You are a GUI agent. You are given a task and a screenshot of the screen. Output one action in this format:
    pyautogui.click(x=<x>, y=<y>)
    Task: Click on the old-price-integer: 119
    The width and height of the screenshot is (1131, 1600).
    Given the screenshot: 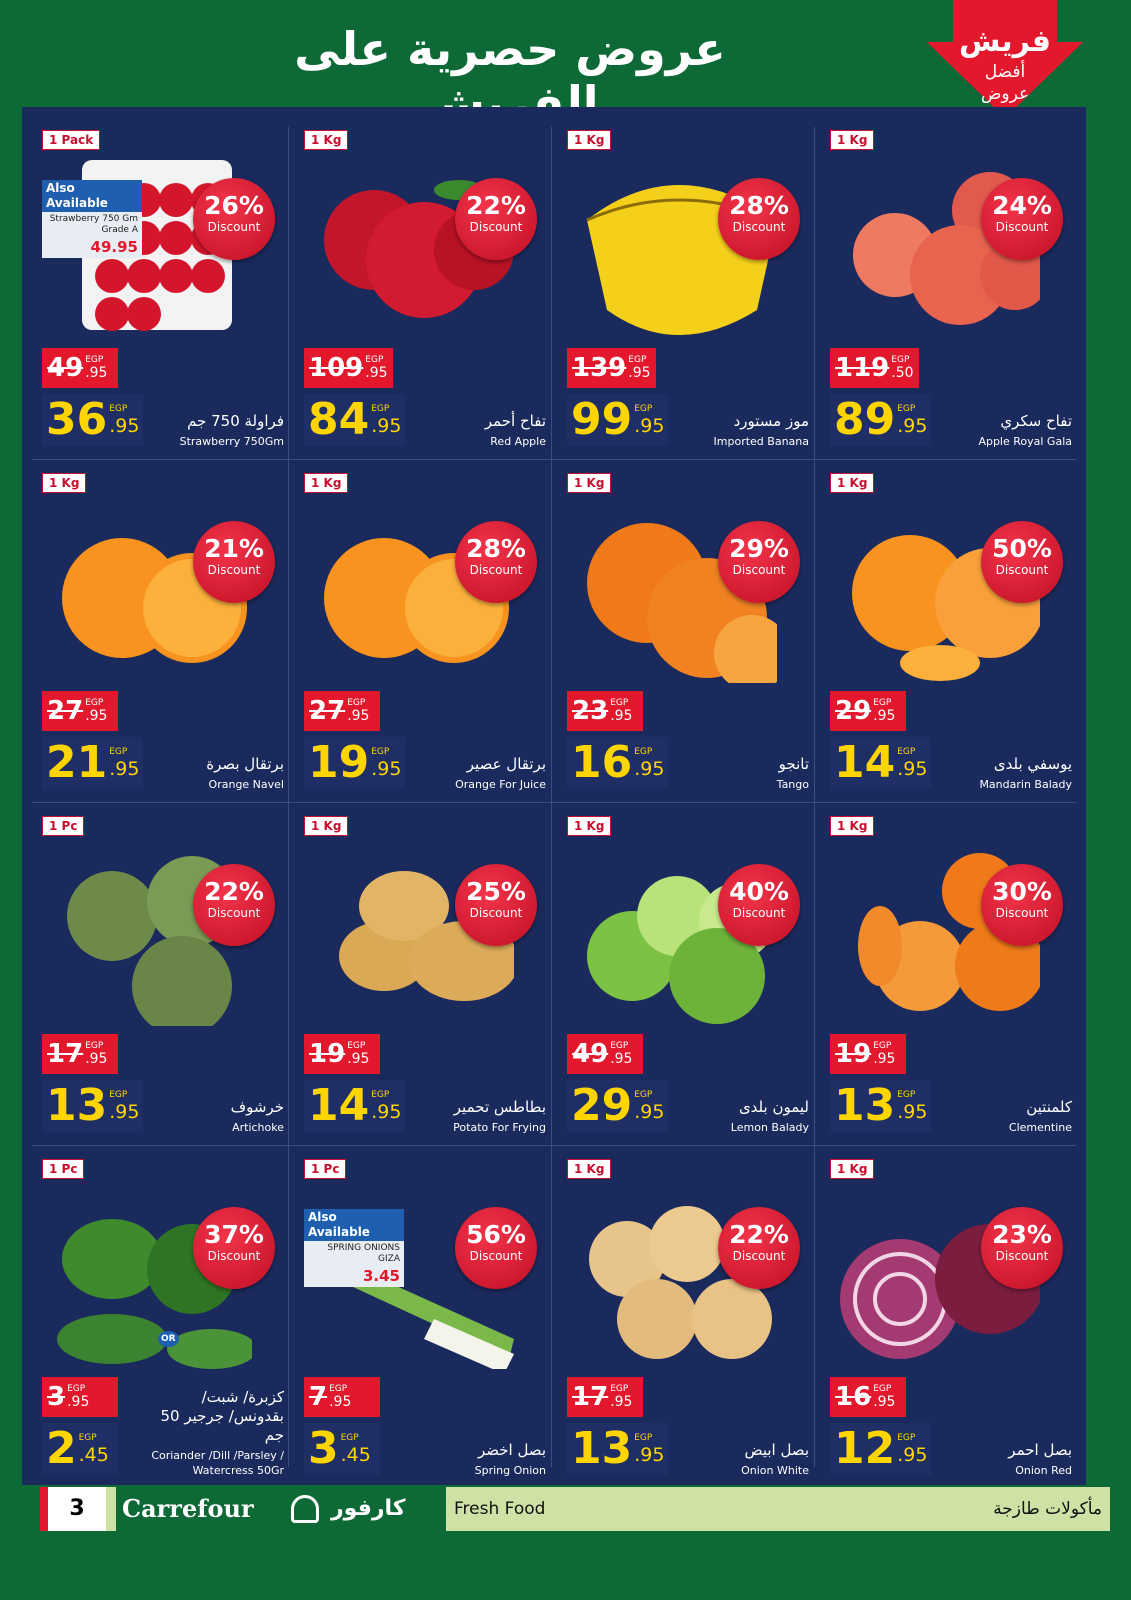 What is the action you would take?
    pyautogui.click(x=862, y=368)
    